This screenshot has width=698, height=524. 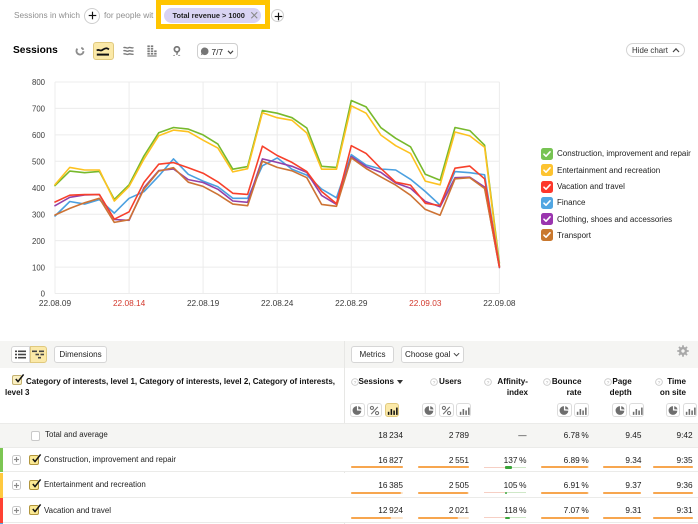 What do you see at coordinates (39, 109) in the screenshot?
I see `svg-text: 700` at bounding box center [39, 109].